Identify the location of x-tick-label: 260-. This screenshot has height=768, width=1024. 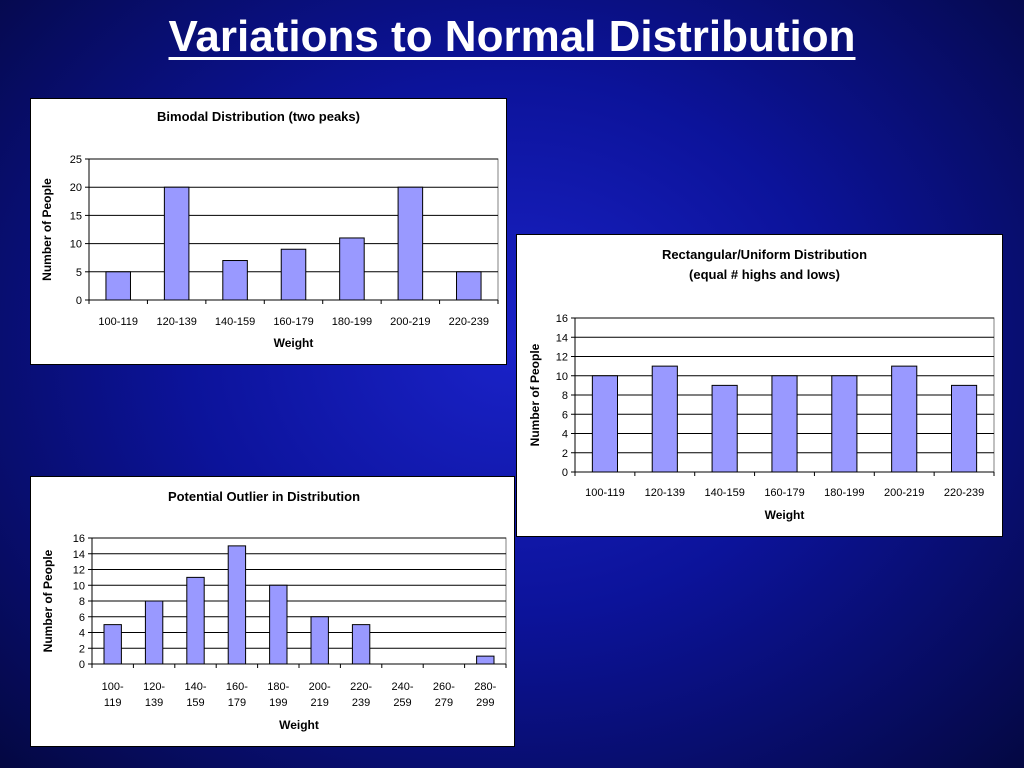
(444, 687).